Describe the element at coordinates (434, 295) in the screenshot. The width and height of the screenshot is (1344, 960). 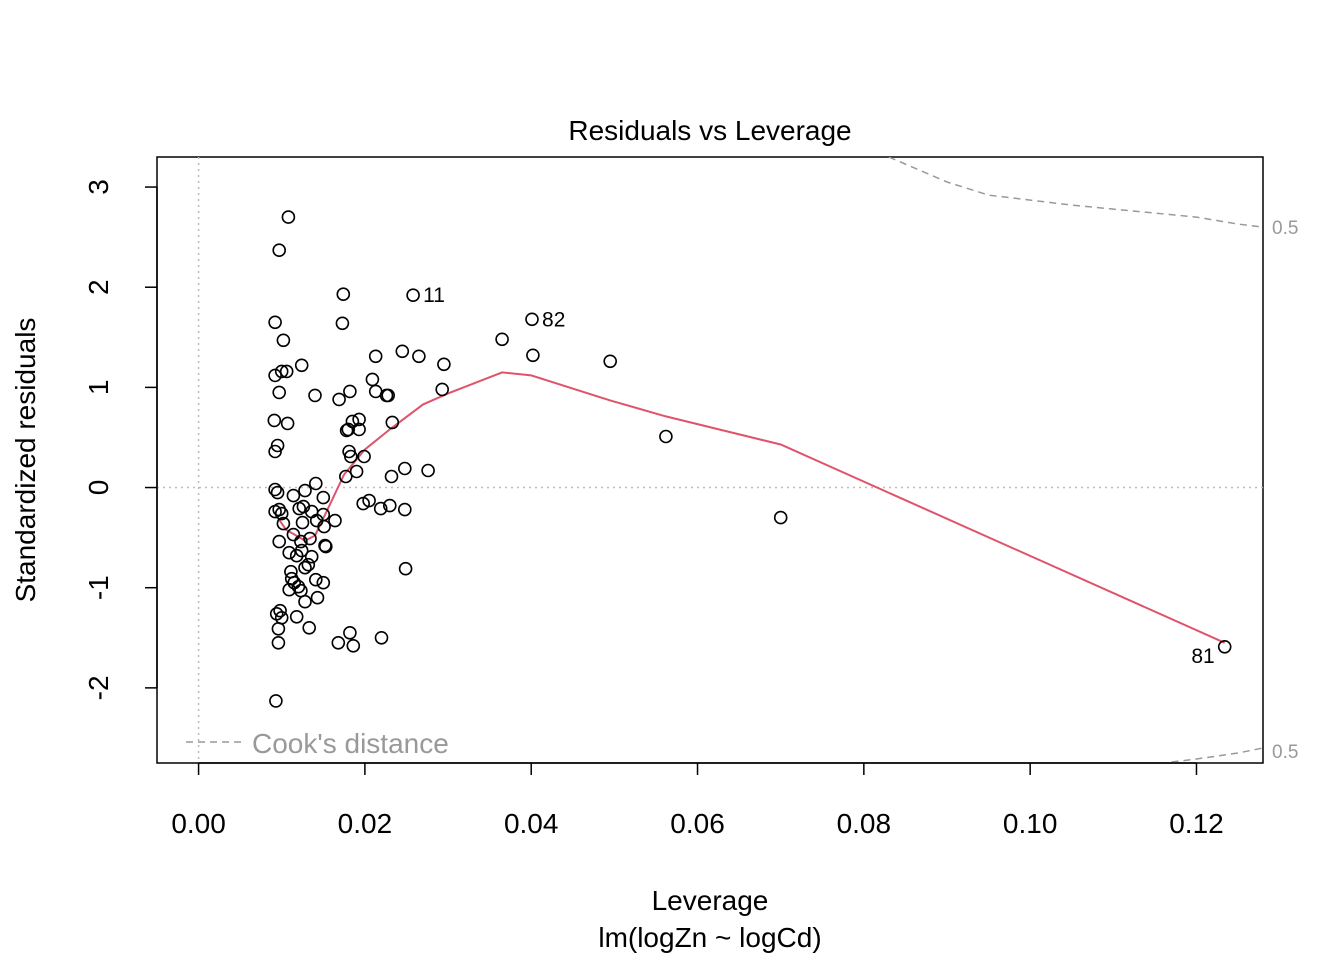
I see `point-label-11: 11` at that location.